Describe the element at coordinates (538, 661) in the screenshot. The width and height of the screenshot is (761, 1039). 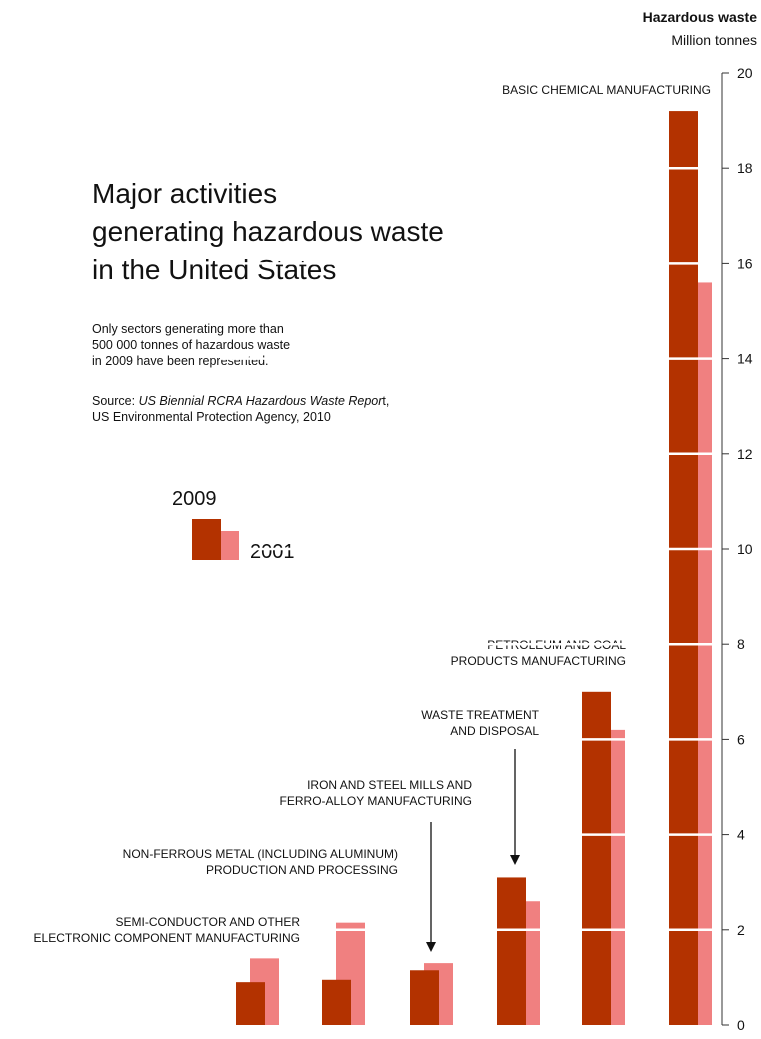
I see `category-label-line: PRODUCTS MANUFACTURING` at that location.